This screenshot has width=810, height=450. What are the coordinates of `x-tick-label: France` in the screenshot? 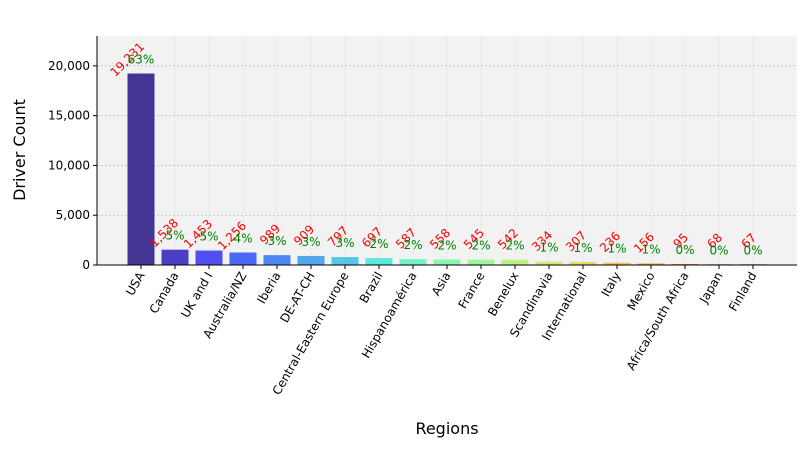 It's located at (472, 291).